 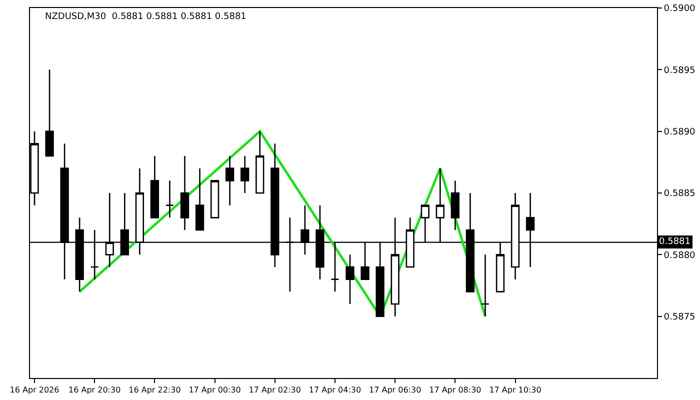 I want to click on x-tick-label: 17 Apr 06:30, so click(x=395, y=390).